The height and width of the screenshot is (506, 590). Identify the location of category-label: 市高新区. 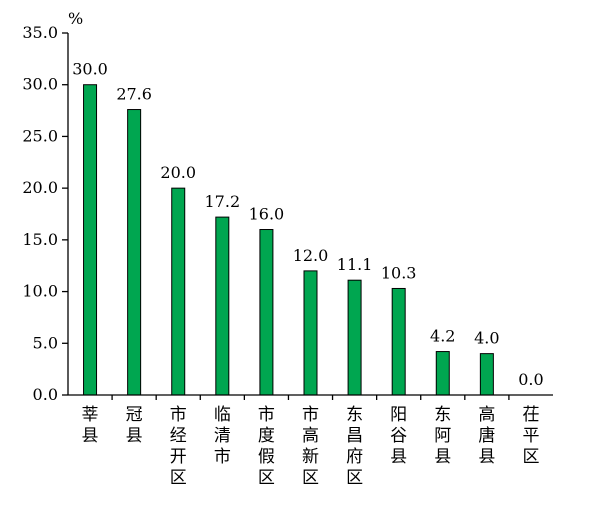
(310, 446).